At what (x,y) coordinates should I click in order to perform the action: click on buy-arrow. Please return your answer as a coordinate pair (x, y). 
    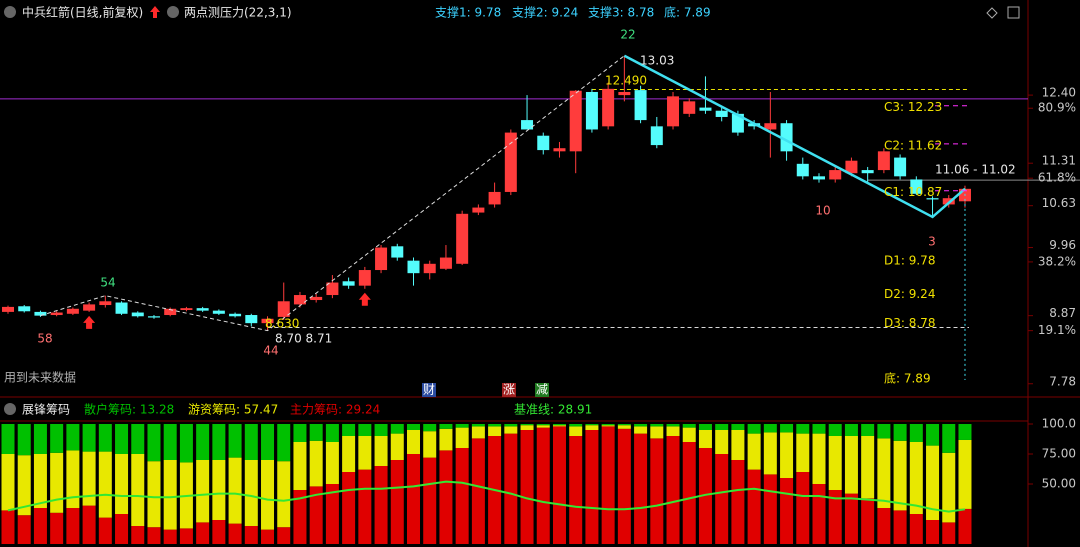
    Looking at the image, I should click on (89, 322).